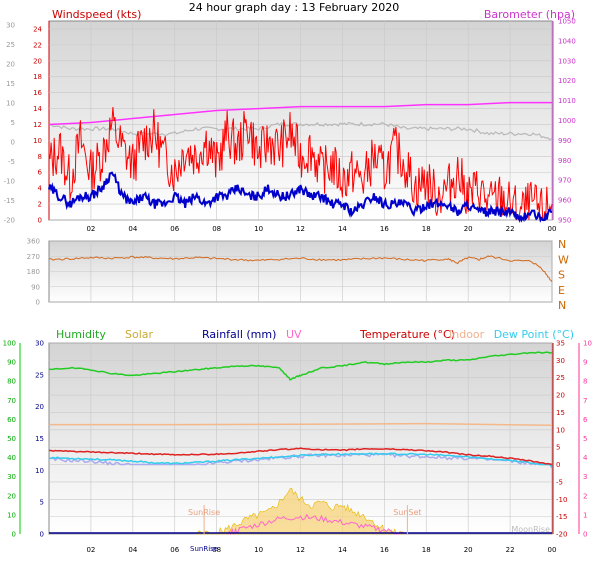 This screenshot has height=561, width=608. What do you see at coordinates (560, 396) in the screenshot?
I see `temp-tick-label: 20` at bounding box center [560, 396].